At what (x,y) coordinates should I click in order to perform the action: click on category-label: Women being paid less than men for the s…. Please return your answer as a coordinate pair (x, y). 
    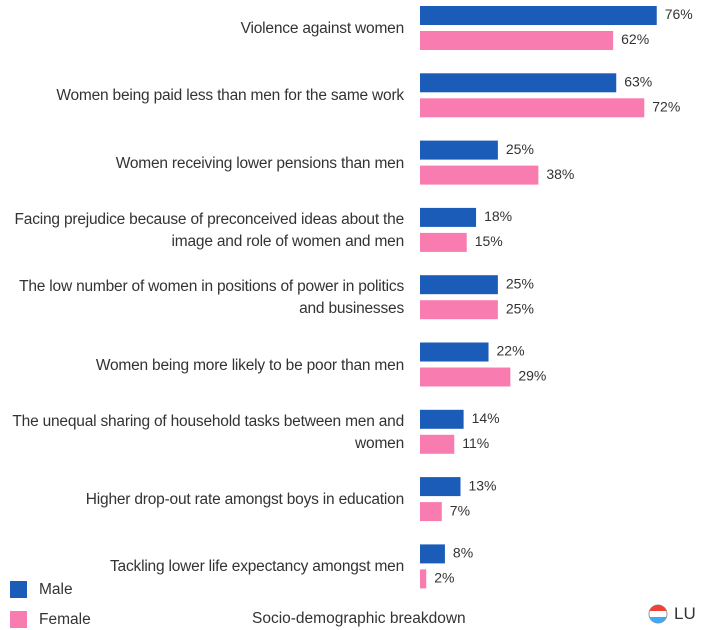
    Looking at the image, I should click on (230, 96).